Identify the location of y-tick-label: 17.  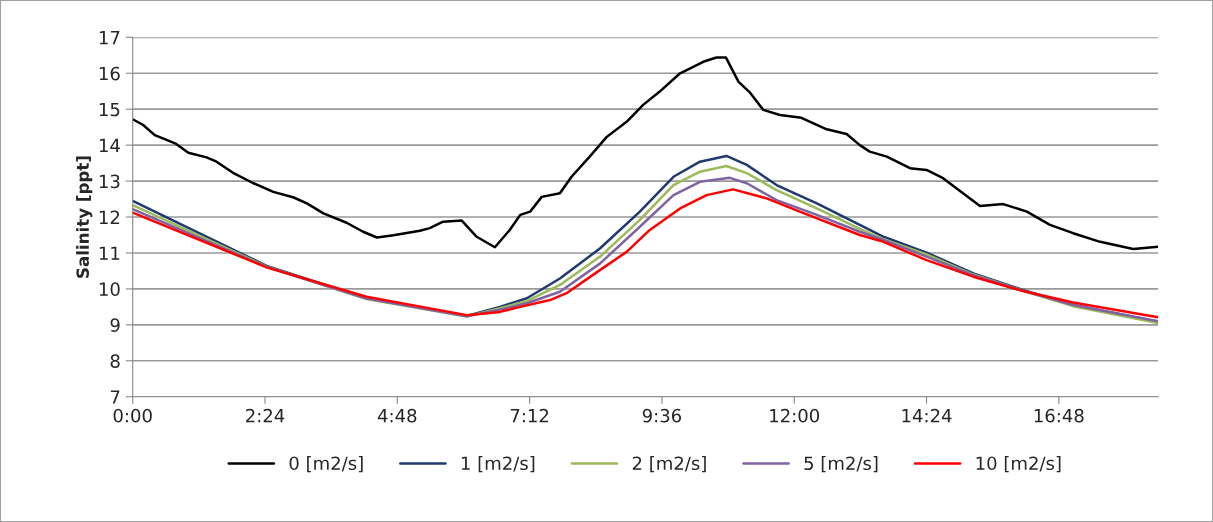
(109, 38).